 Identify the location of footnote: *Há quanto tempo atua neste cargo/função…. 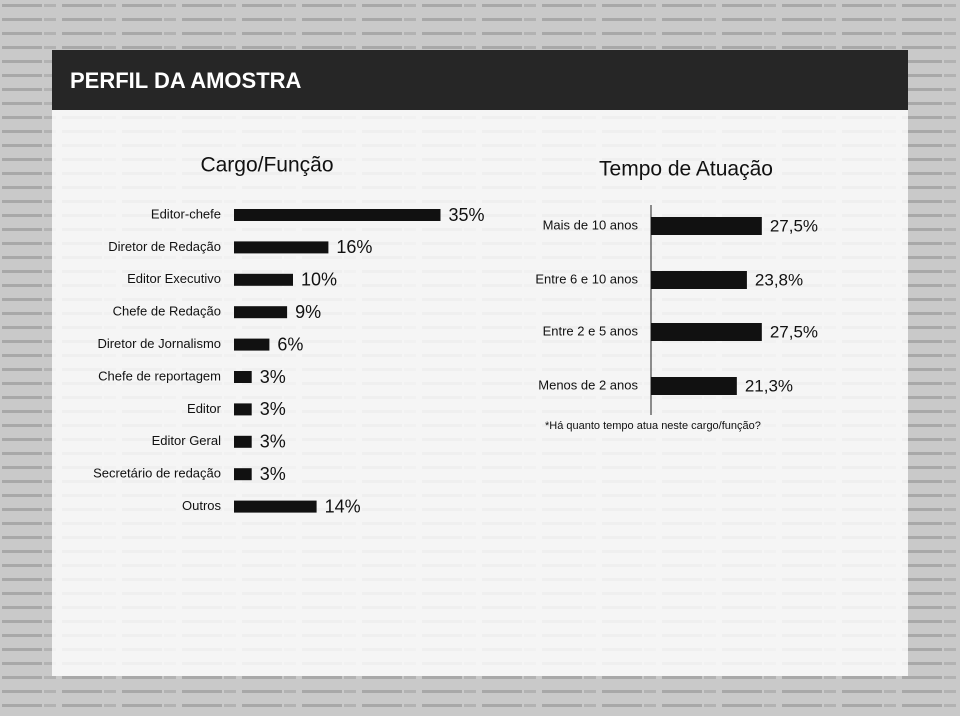
(653, 426).